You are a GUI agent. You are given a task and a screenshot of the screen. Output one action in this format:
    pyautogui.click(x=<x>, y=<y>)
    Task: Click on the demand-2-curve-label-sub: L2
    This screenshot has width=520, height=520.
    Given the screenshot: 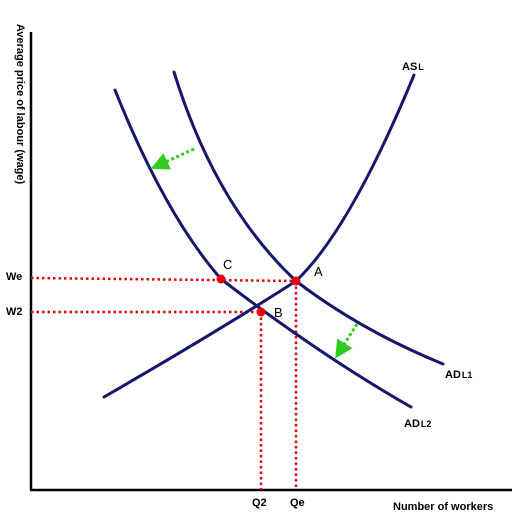 What is the action you would take?
    pyautogui.click(x=426, y=424)
    